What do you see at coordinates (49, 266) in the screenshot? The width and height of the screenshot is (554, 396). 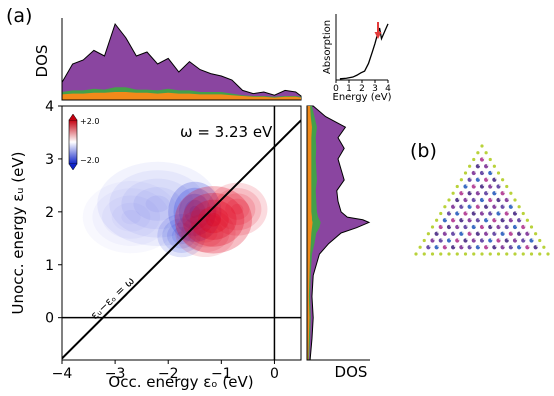 I see `y-tick-label: 1` at bounding box center [49, 266].